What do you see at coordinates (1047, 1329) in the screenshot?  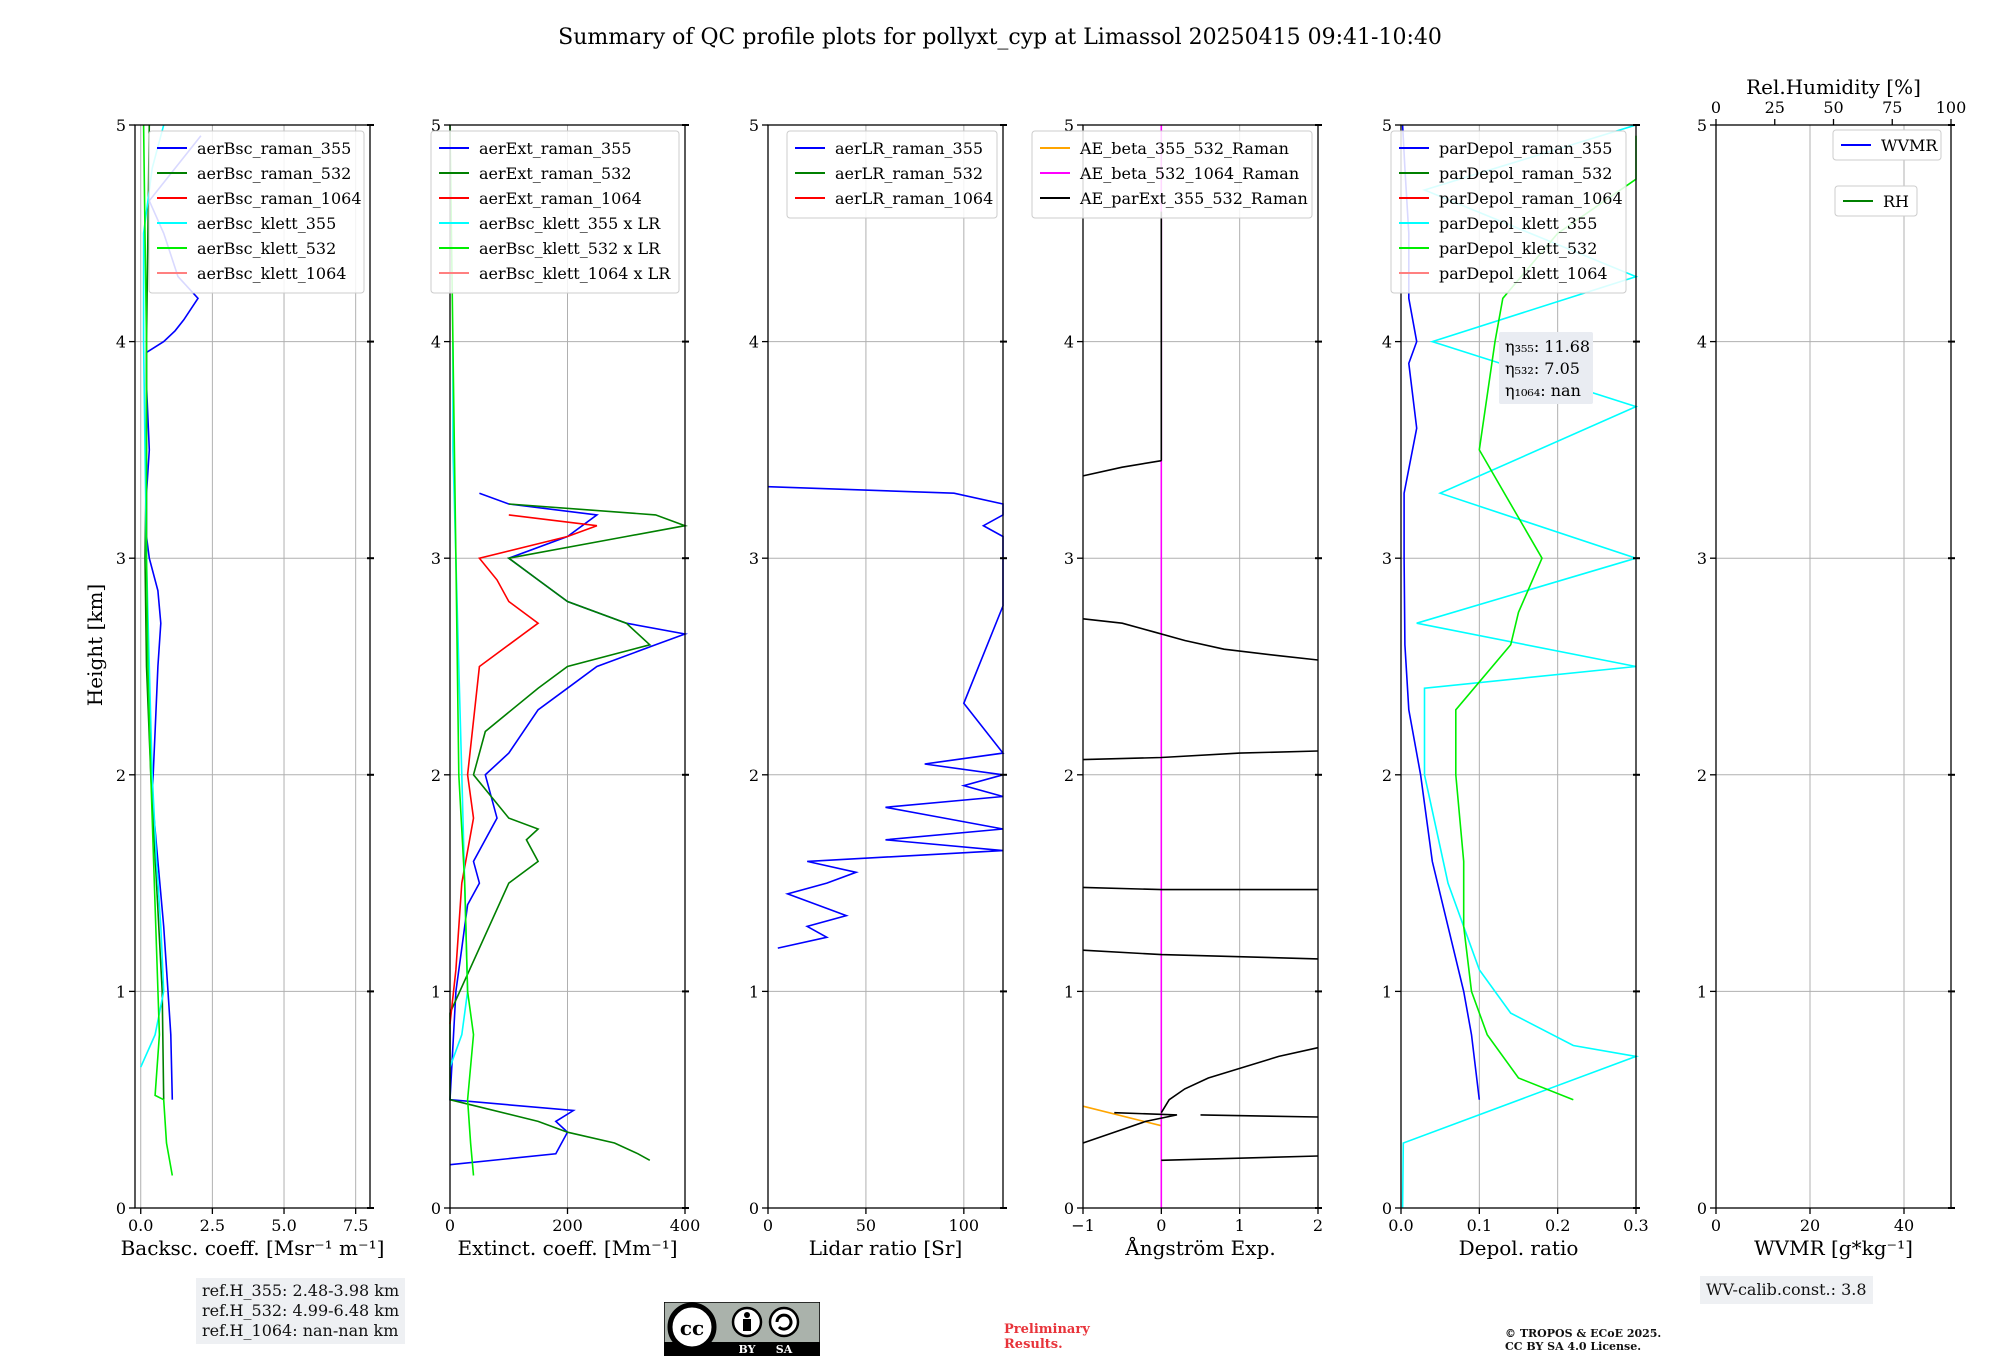 I see `preliminary-line-1: Preliminary` at bounding box center [1047, 1329].